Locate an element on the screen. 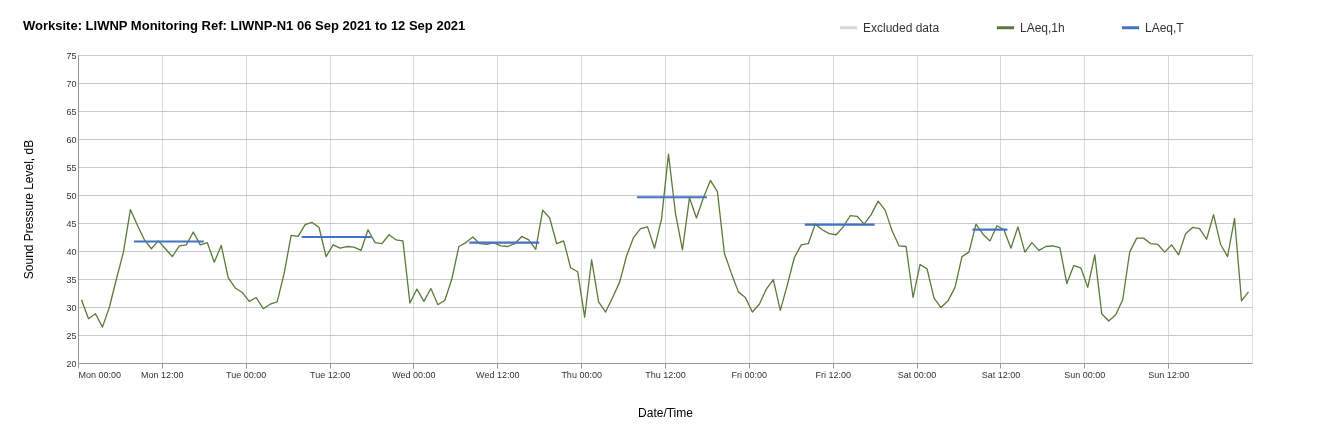 The width and height of the screenshot is (1322, 433). y-axis-title: Sound Pressure Level, dB is located at coordinates (29, 209).